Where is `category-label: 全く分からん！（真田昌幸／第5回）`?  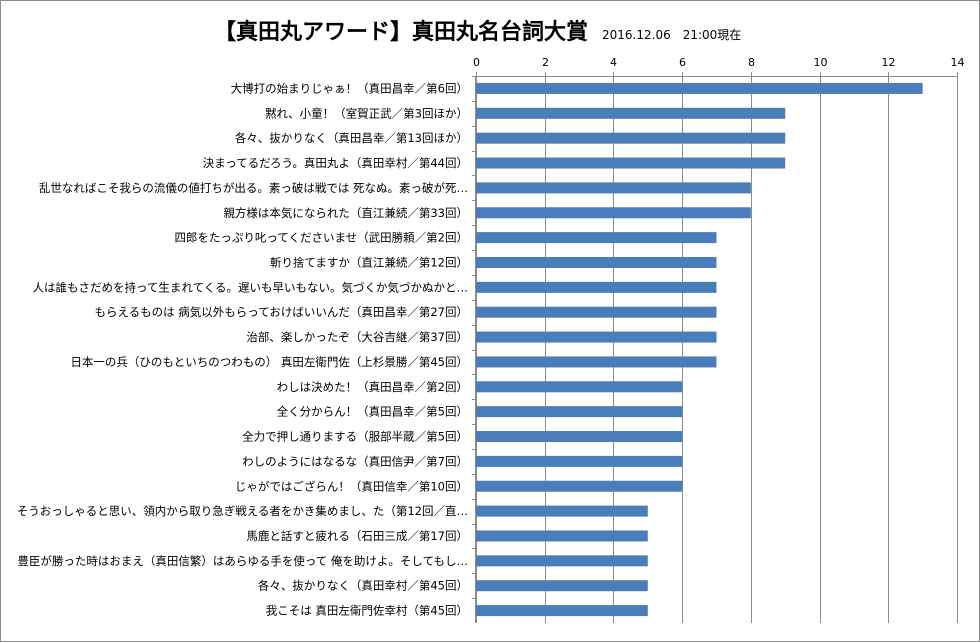 category-label: 全く分からん！（真田昌幸／第5回） is located at coordinates (372, 412).